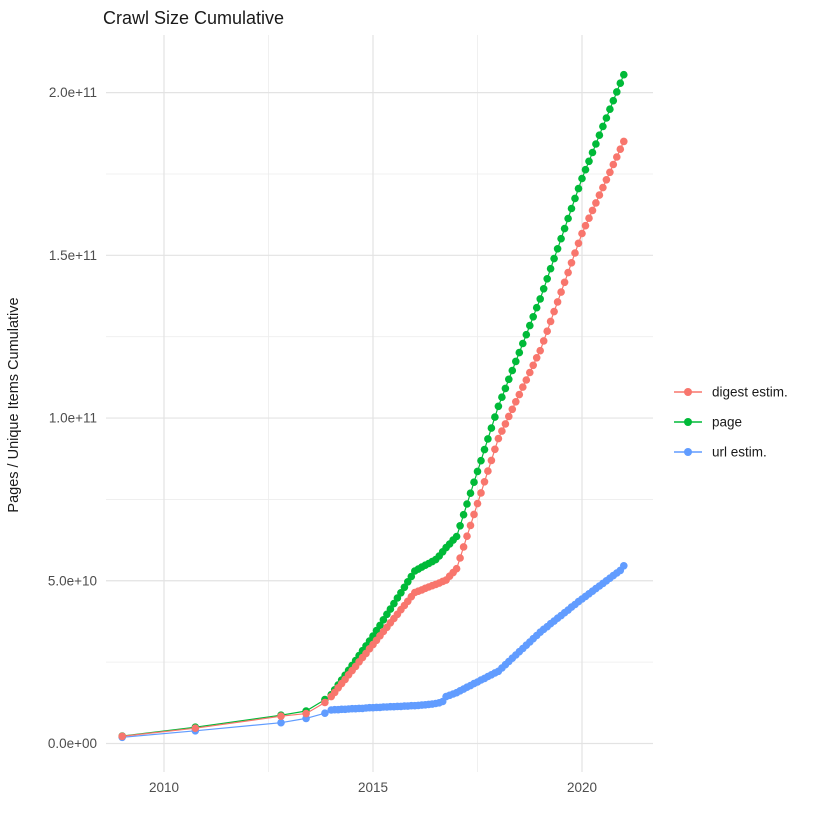 Image resolution: width=826 pixels, height=827 pixels. Describe the element at coordinates (72, 743) in the screenshot. I see `y-tick-label: 0.0e+00` at that location.